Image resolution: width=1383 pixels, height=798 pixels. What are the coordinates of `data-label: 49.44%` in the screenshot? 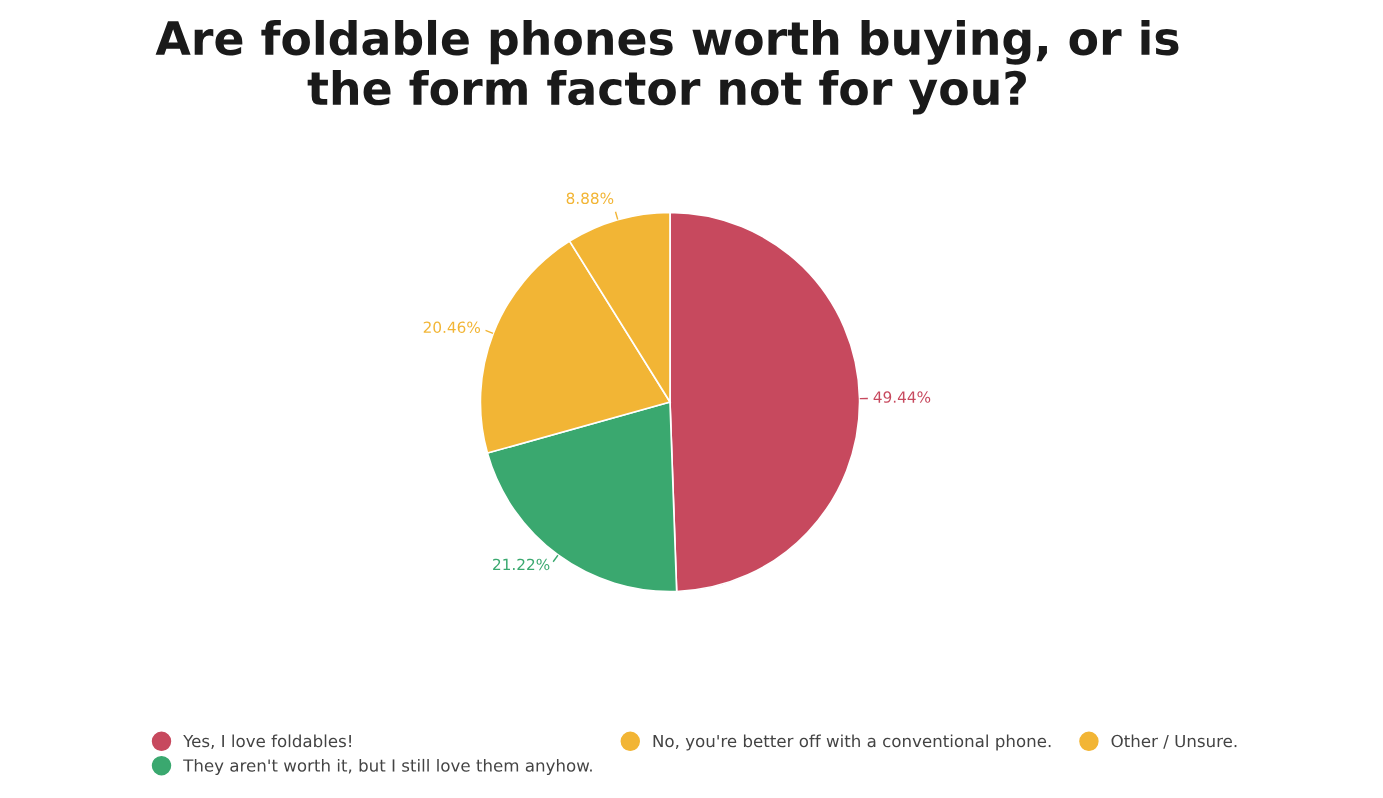 It's located at (902, 397).